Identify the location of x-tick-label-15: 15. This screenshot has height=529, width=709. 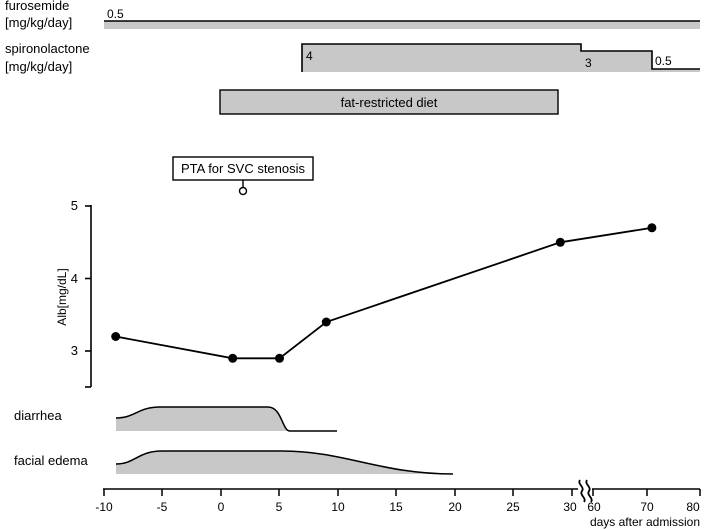
(396, 507).